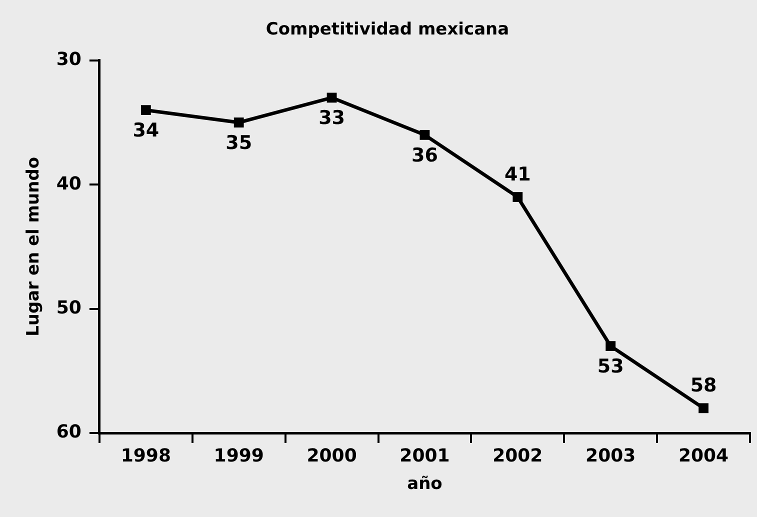  What do you see at coordinates (34, 246) in the screenshot?
I see `y-axis-title: Lugar en el mundo` at bounding box center [34, 246].